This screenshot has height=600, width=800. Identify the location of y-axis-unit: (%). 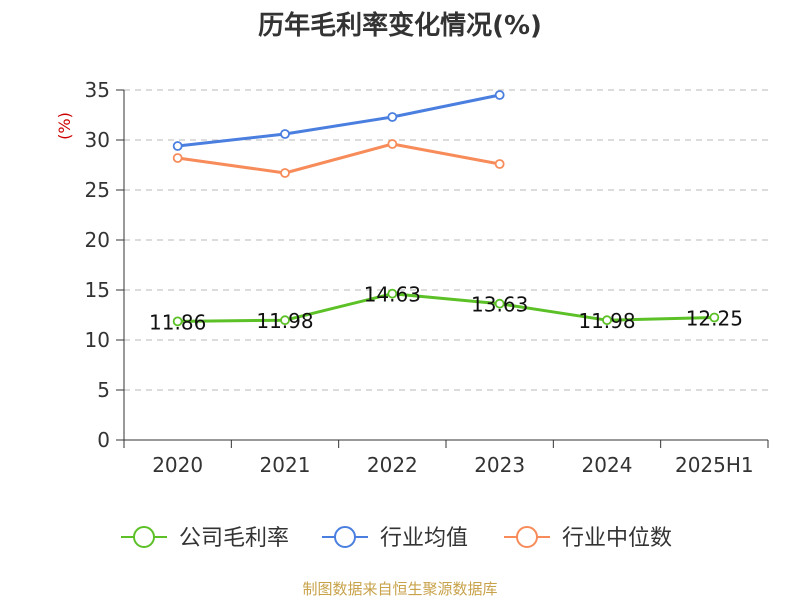
(64, 126).